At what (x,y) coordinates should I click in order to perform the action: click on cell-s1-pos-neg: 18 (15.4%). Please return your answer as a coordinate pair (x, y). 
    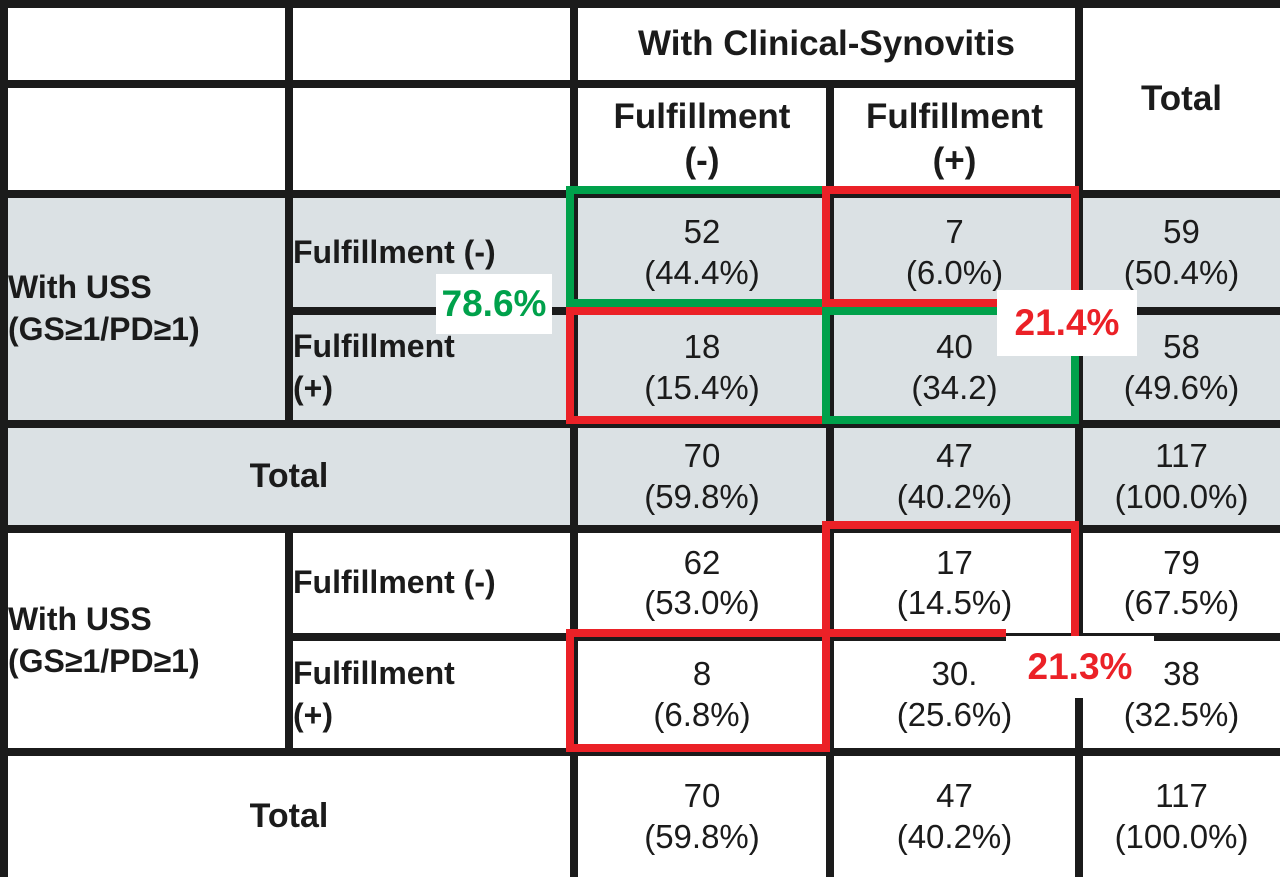
    Looking at the image, I should click on (702, 367).